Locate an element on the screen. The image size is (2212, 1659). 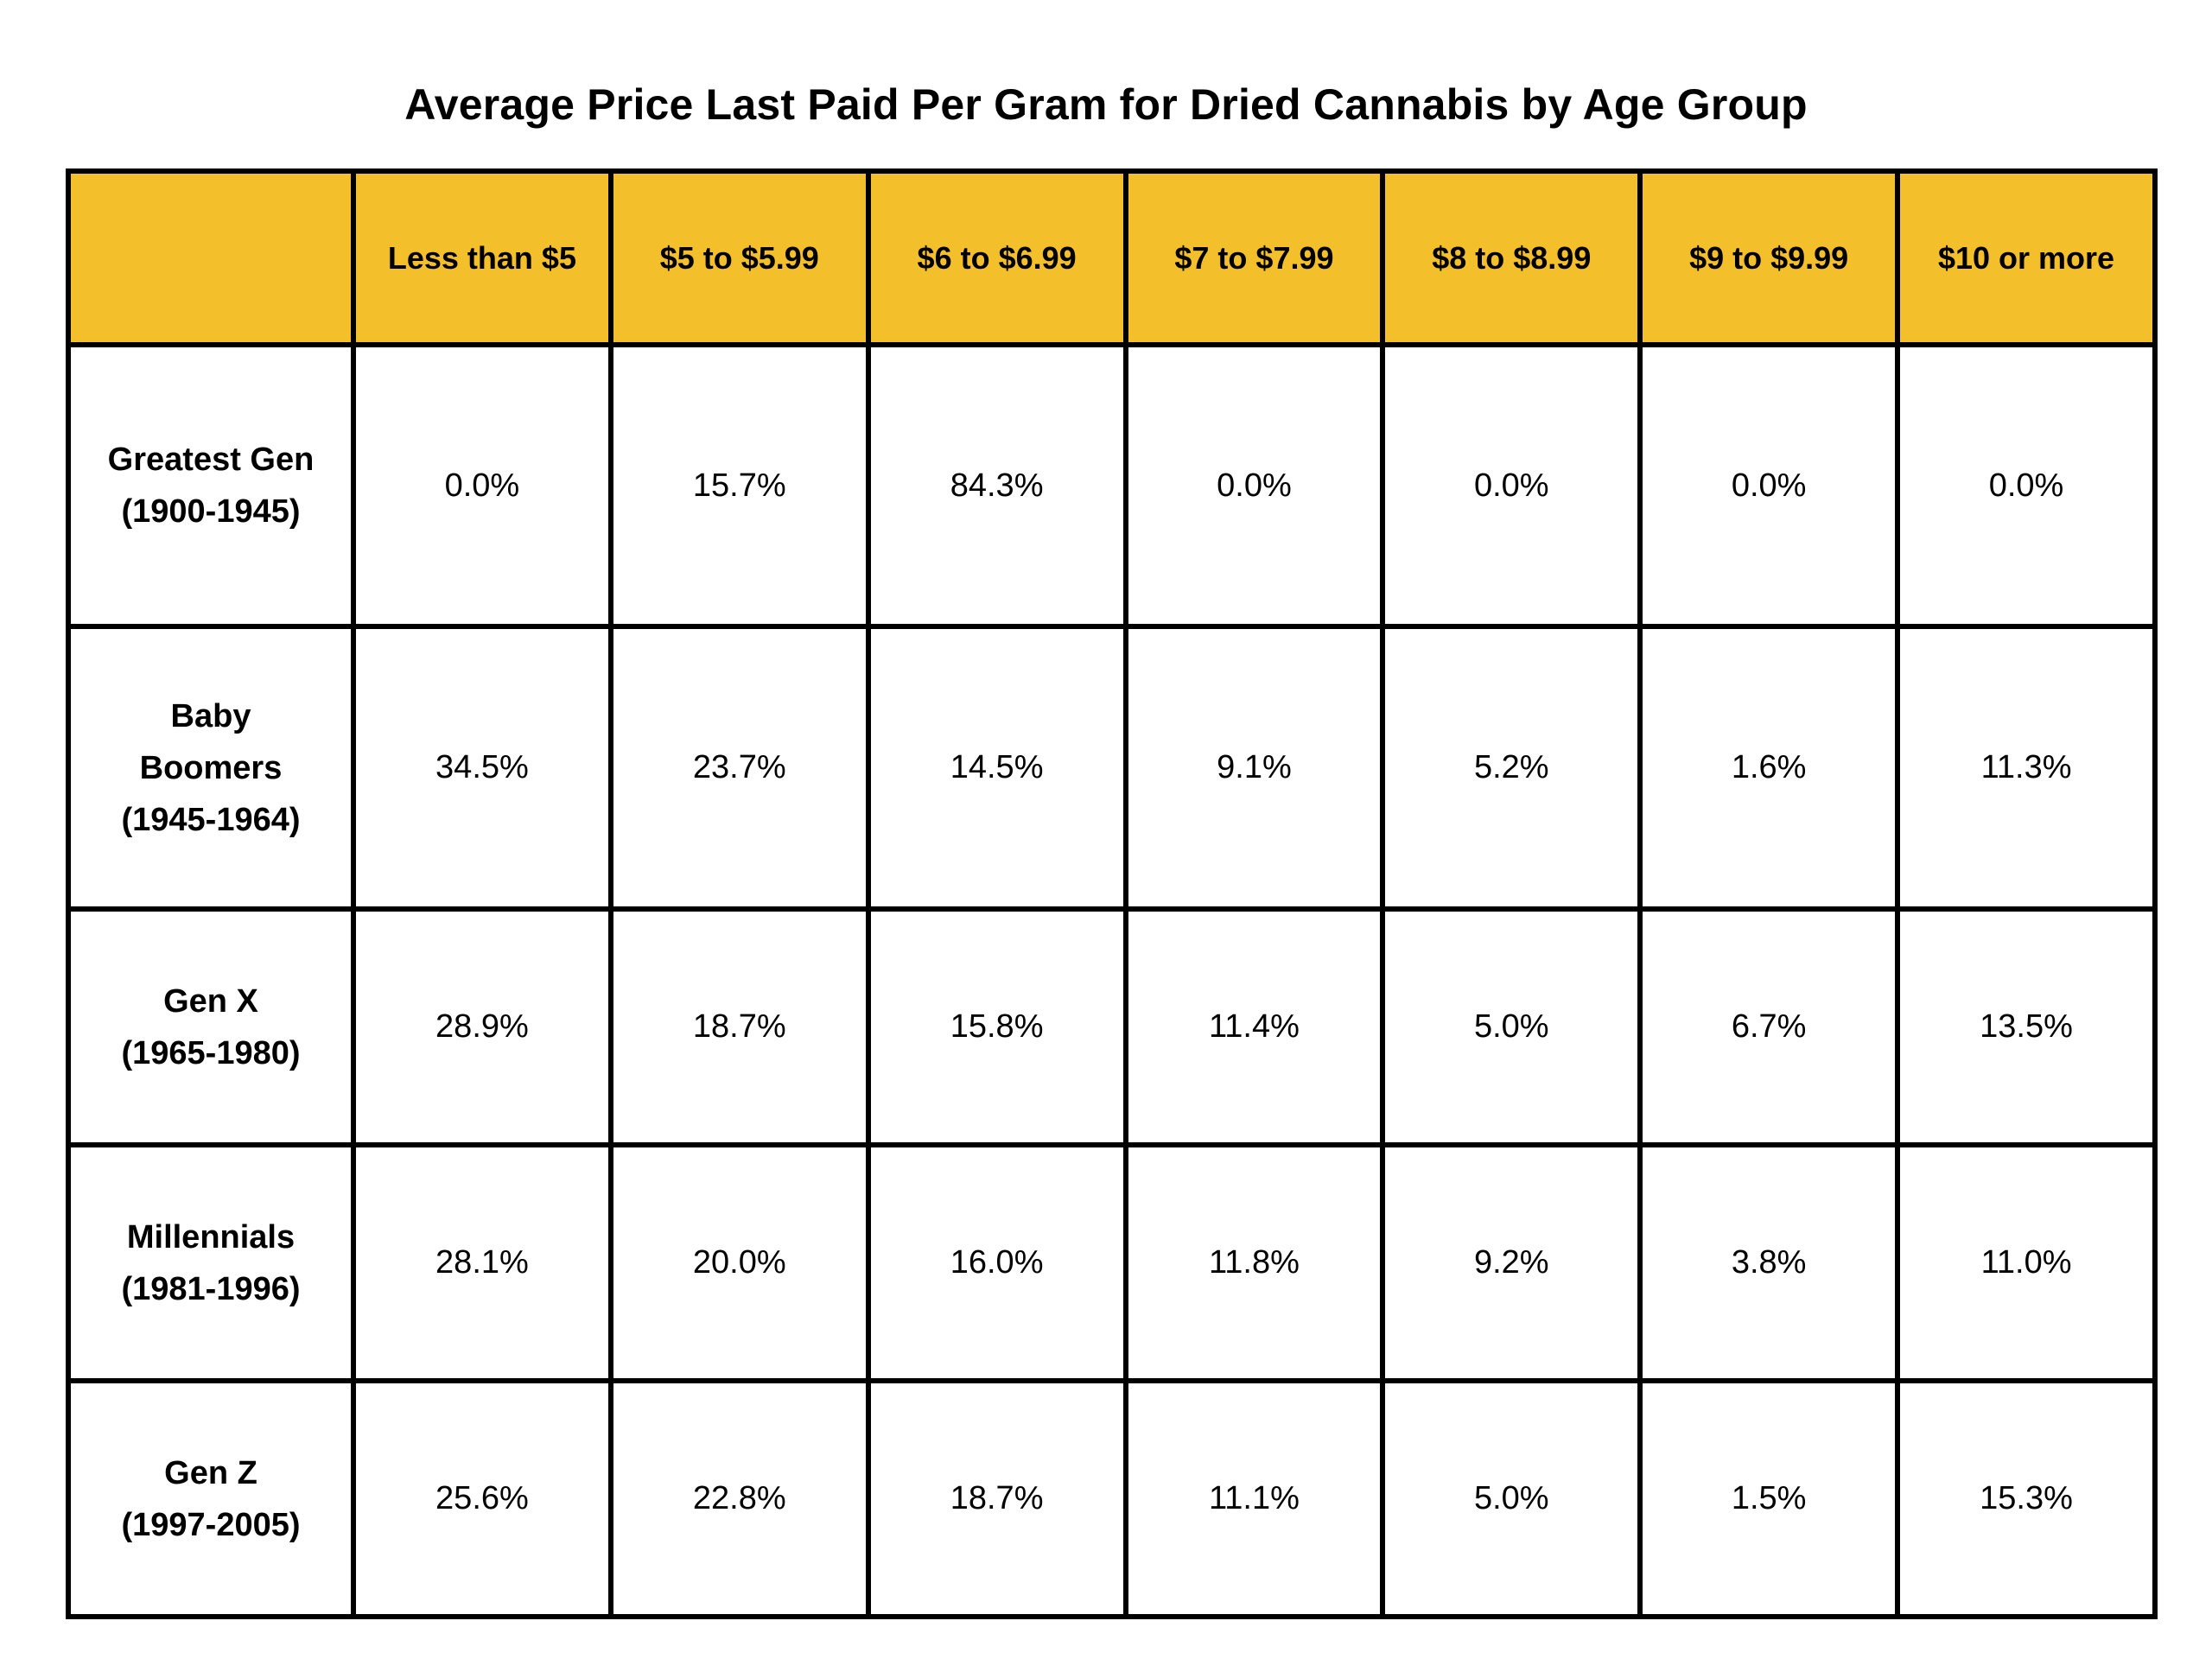
table-cell: 11.8% is located at coordinates (1254, 1262).